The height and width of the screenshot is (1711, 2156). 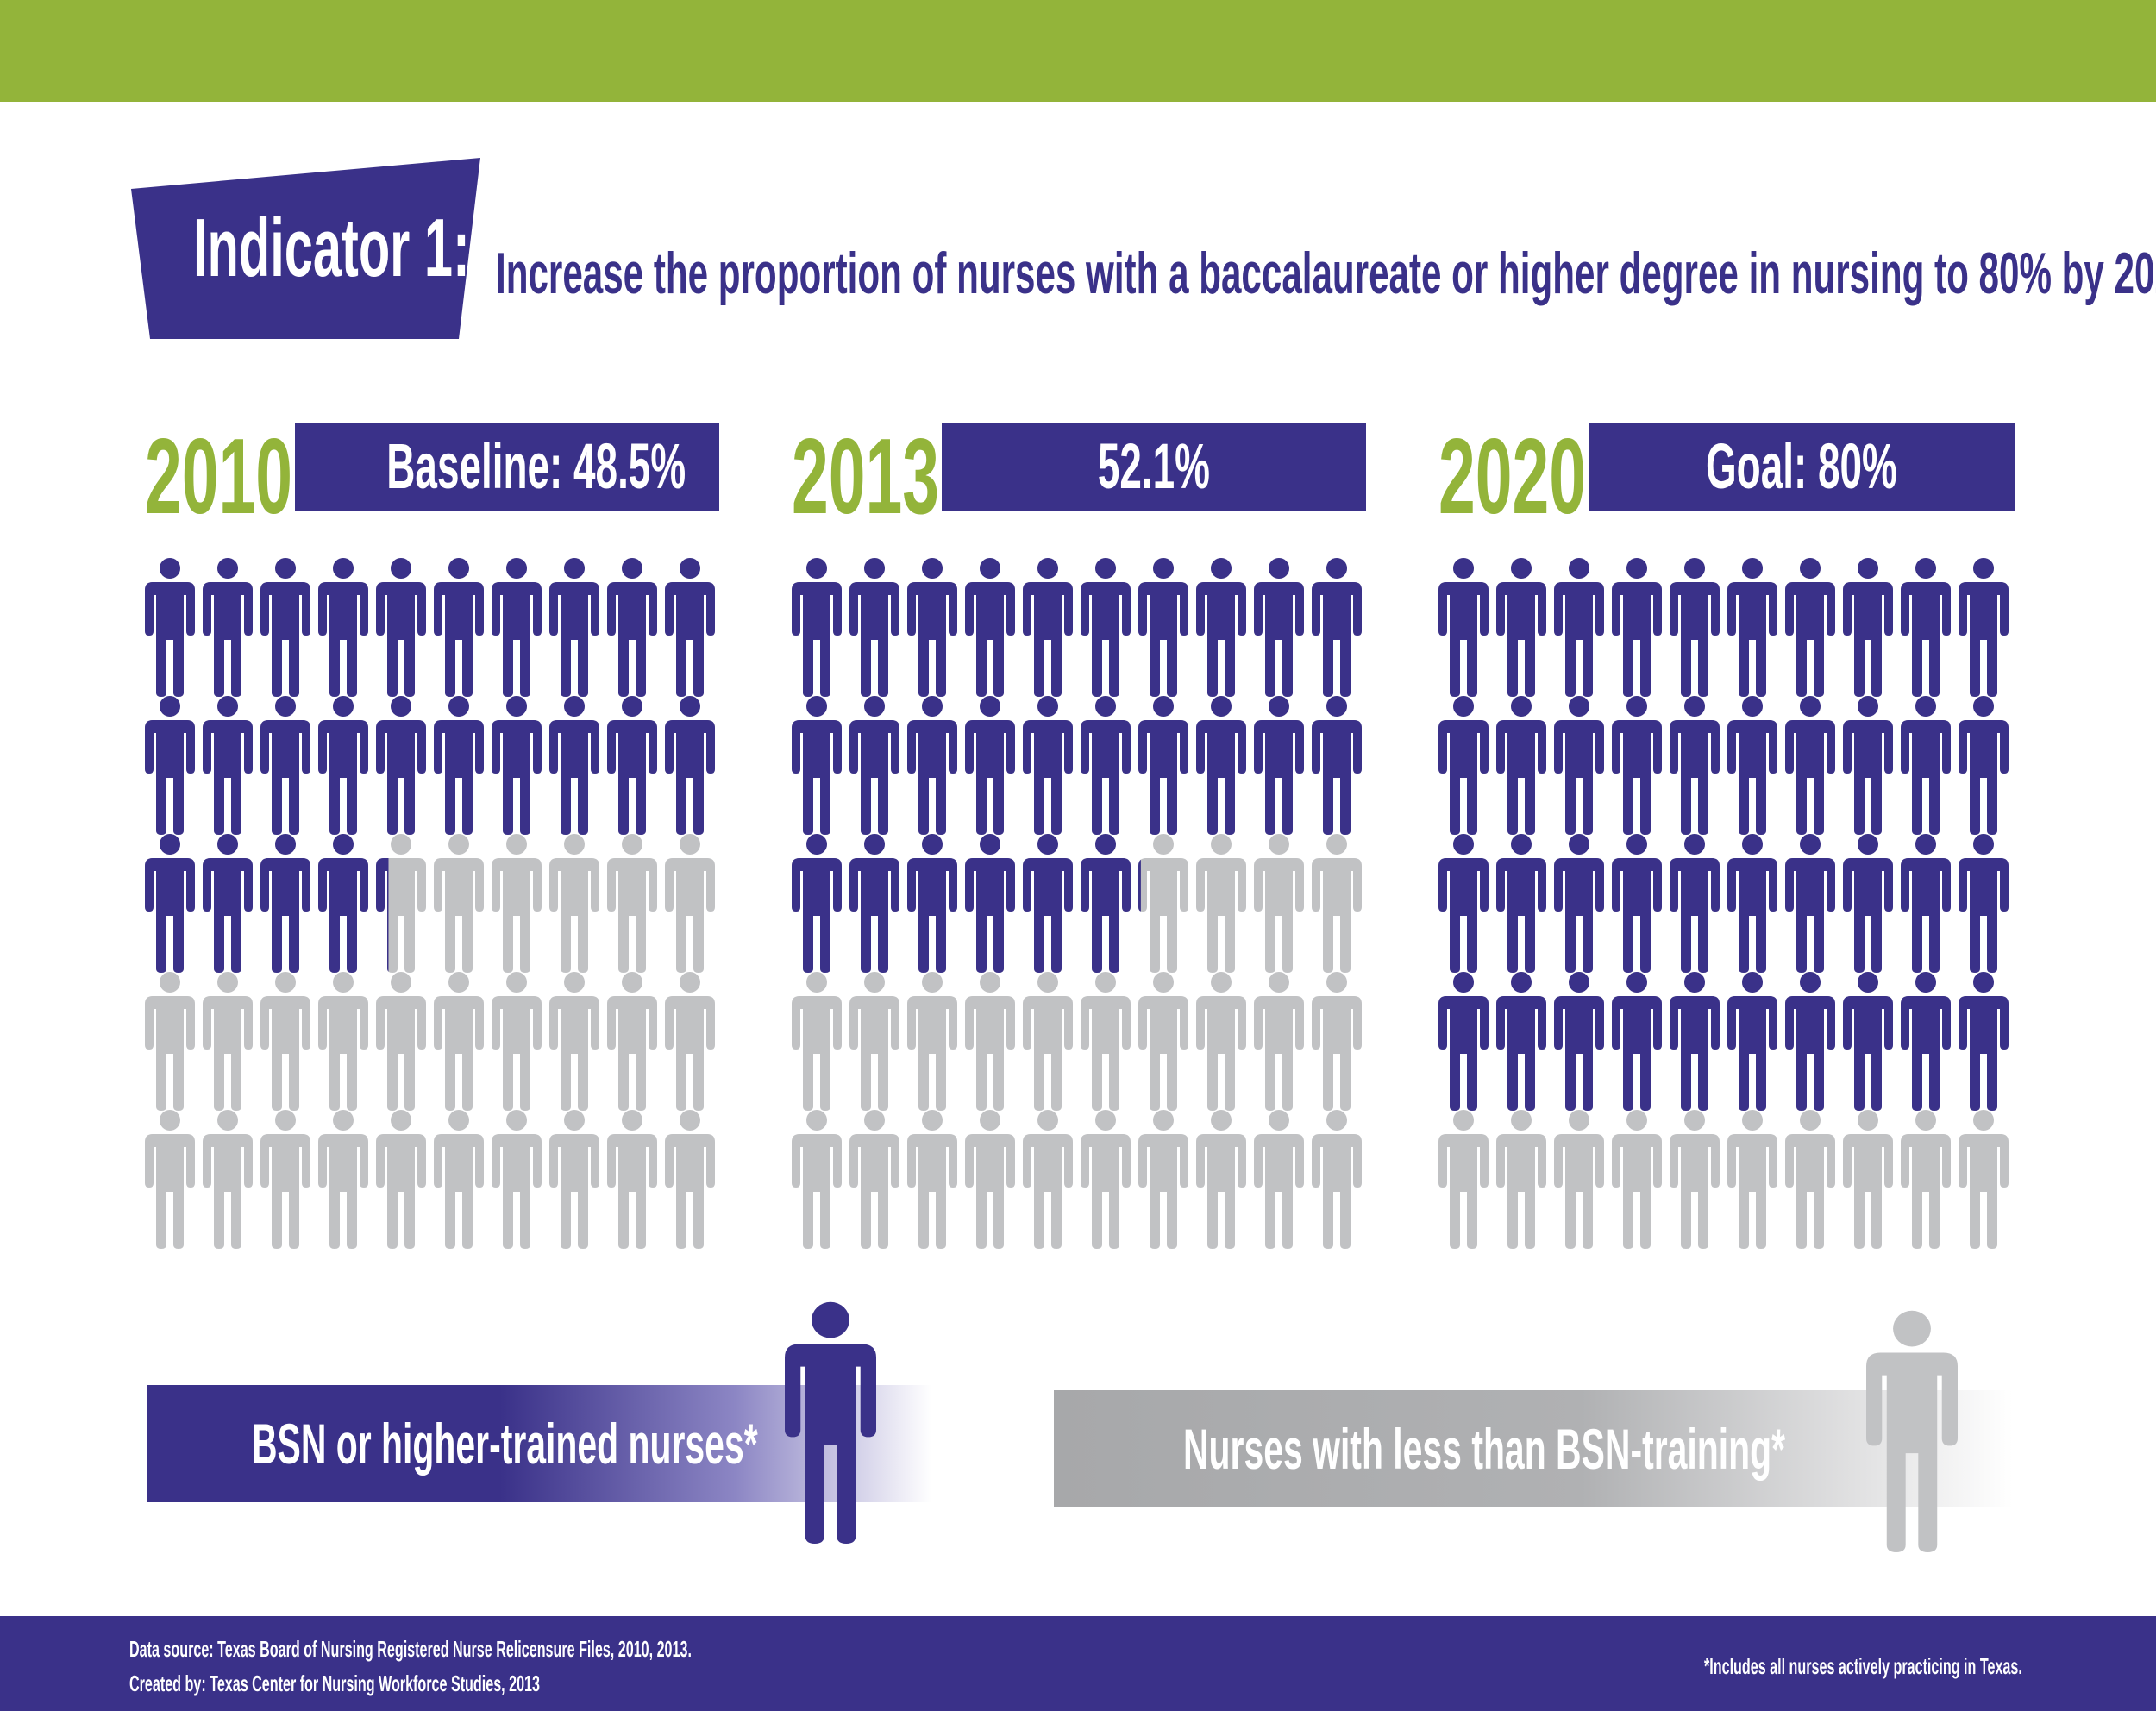 I want to click on legend-non-bsn-label: Nurses with less than BSN-training*, so click(x=1484, y=1449).